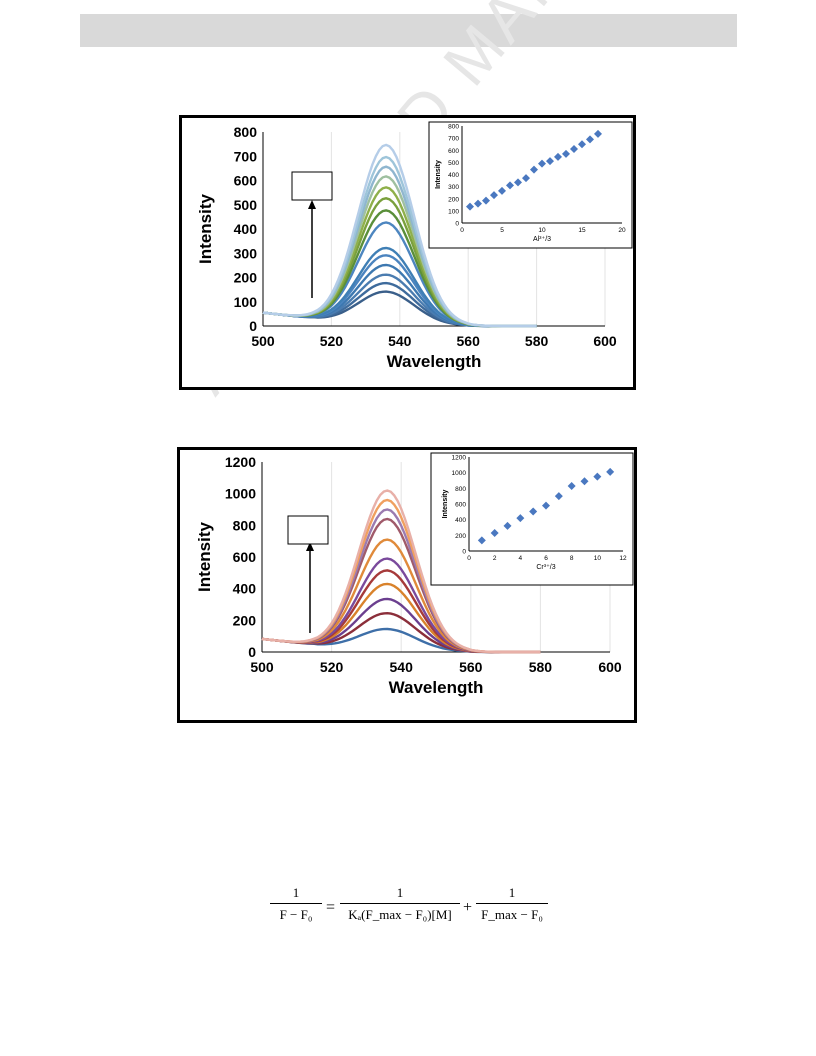 Image resolution: width=816 pixels, height=1056 pixels. I want to click on inset-x-tick-label: 20, so click(622, 230).